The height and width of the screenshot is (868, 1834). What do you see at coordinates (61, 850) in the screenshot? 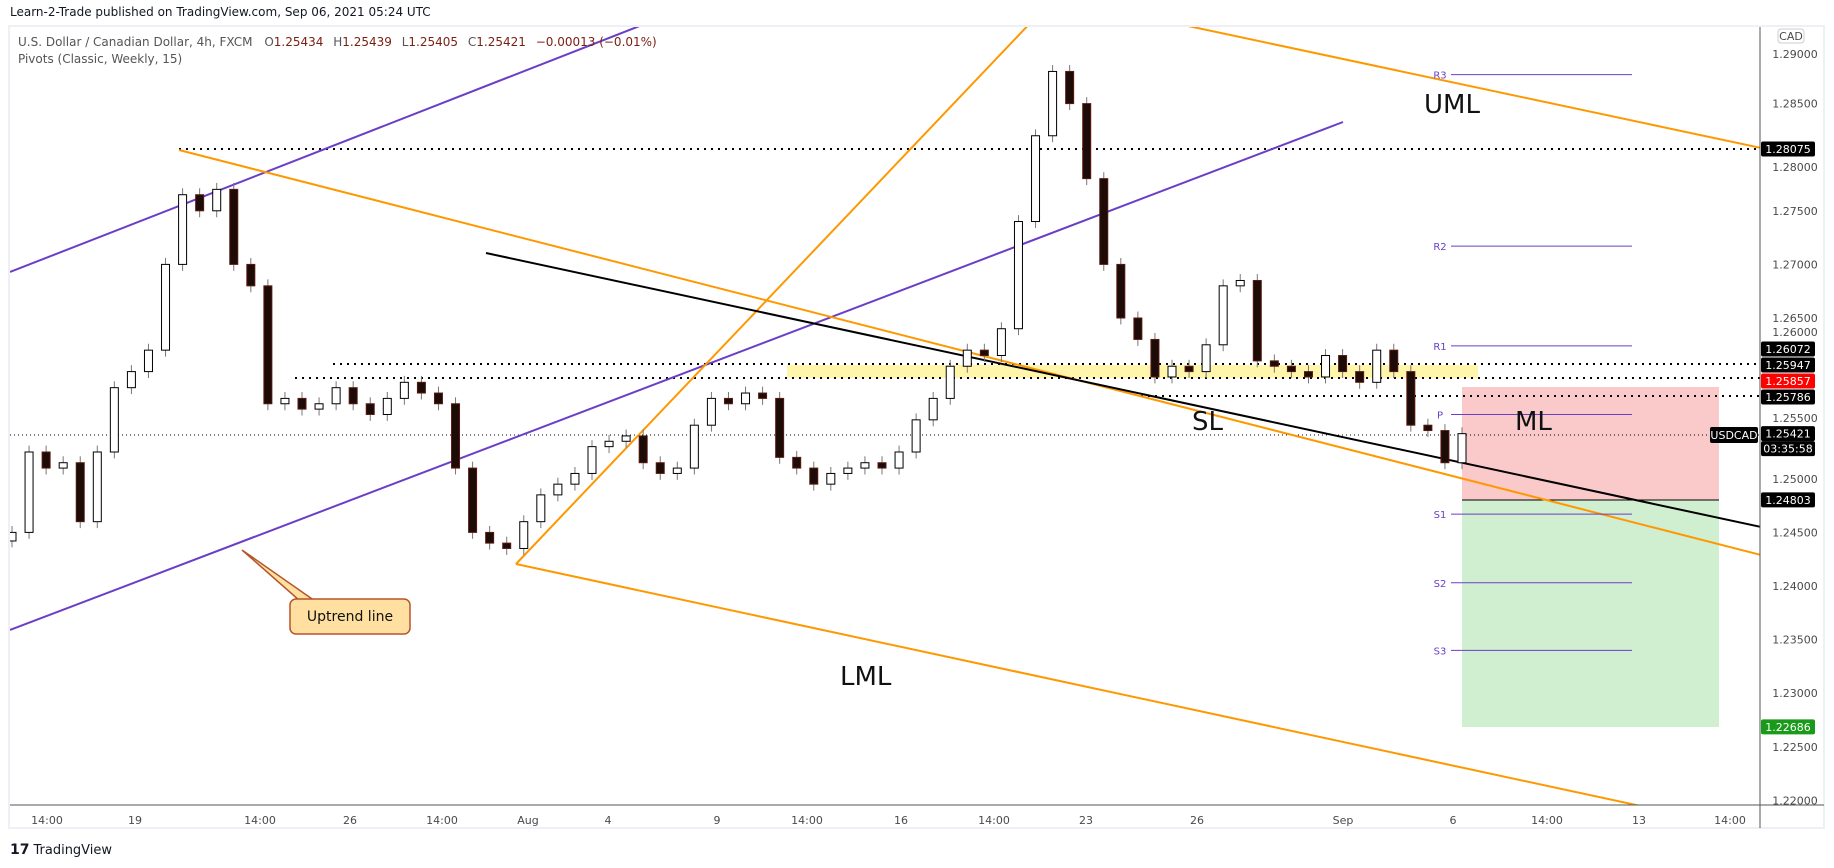
I see `tradingview-logo: 17 TradingView` at bounding box center [61, 850].